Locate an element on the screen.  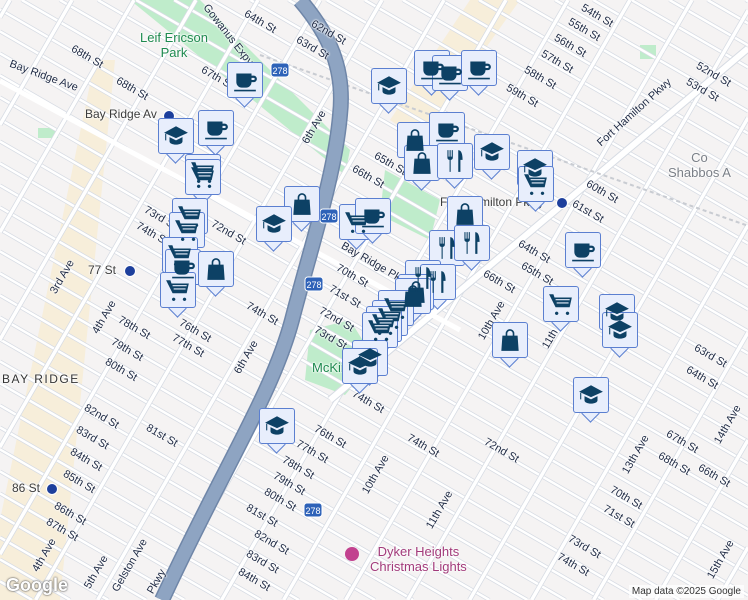
map-label-station: Bay Ridge Av is located at coordinates (121, 114).